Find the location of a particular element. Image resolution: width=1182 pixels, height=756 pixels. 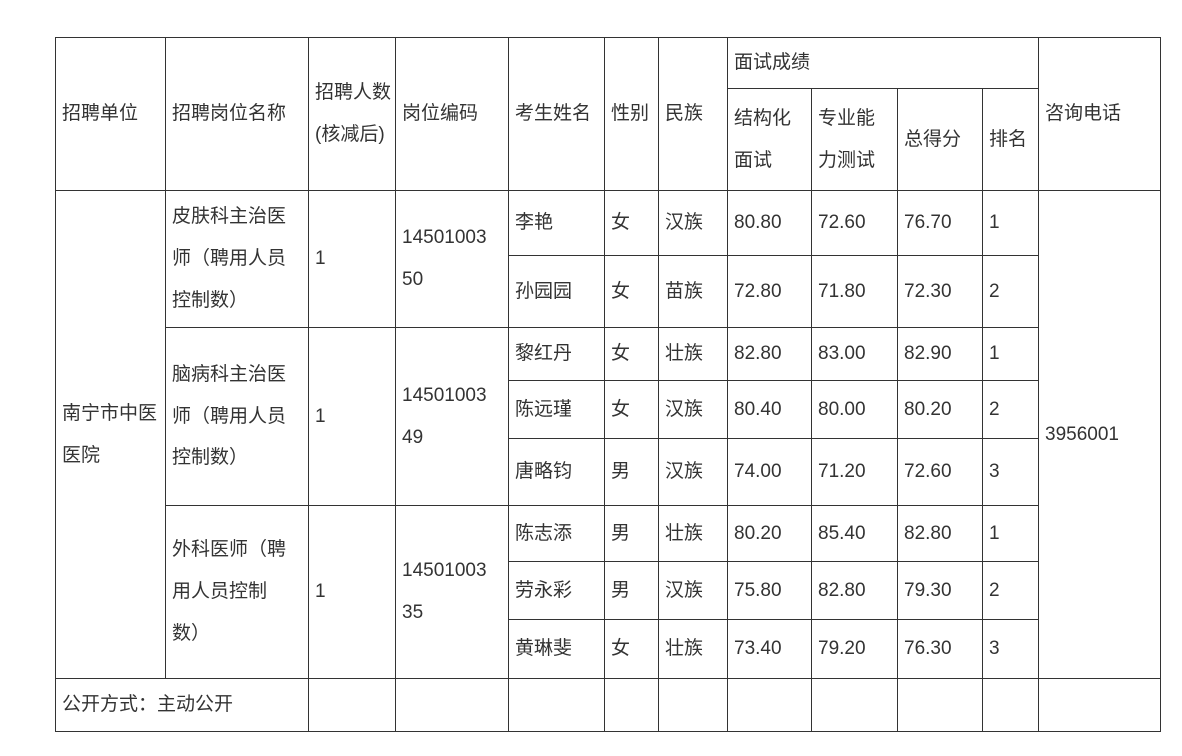

total-score-cell: 80.20 is located at coordinates (940, 409).